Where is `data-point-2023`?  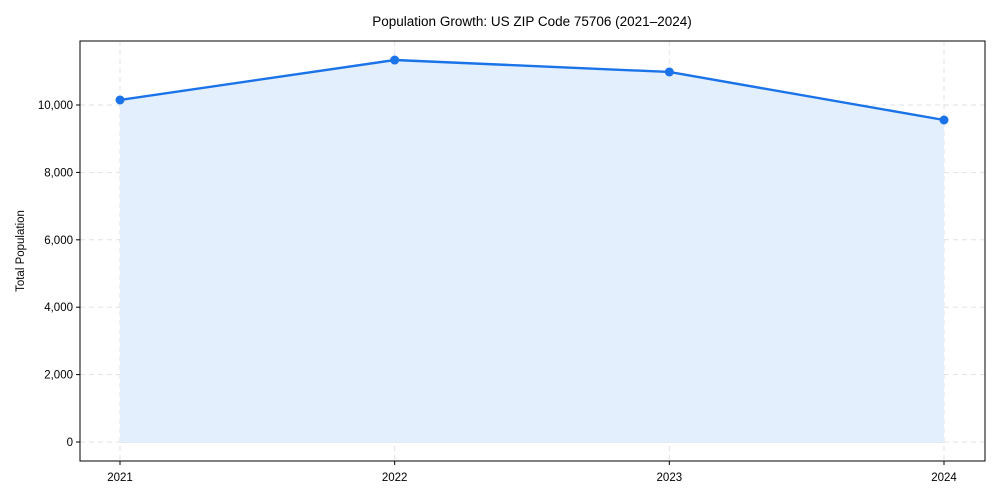 data-point-2023 is located at coordinates (669, 72).